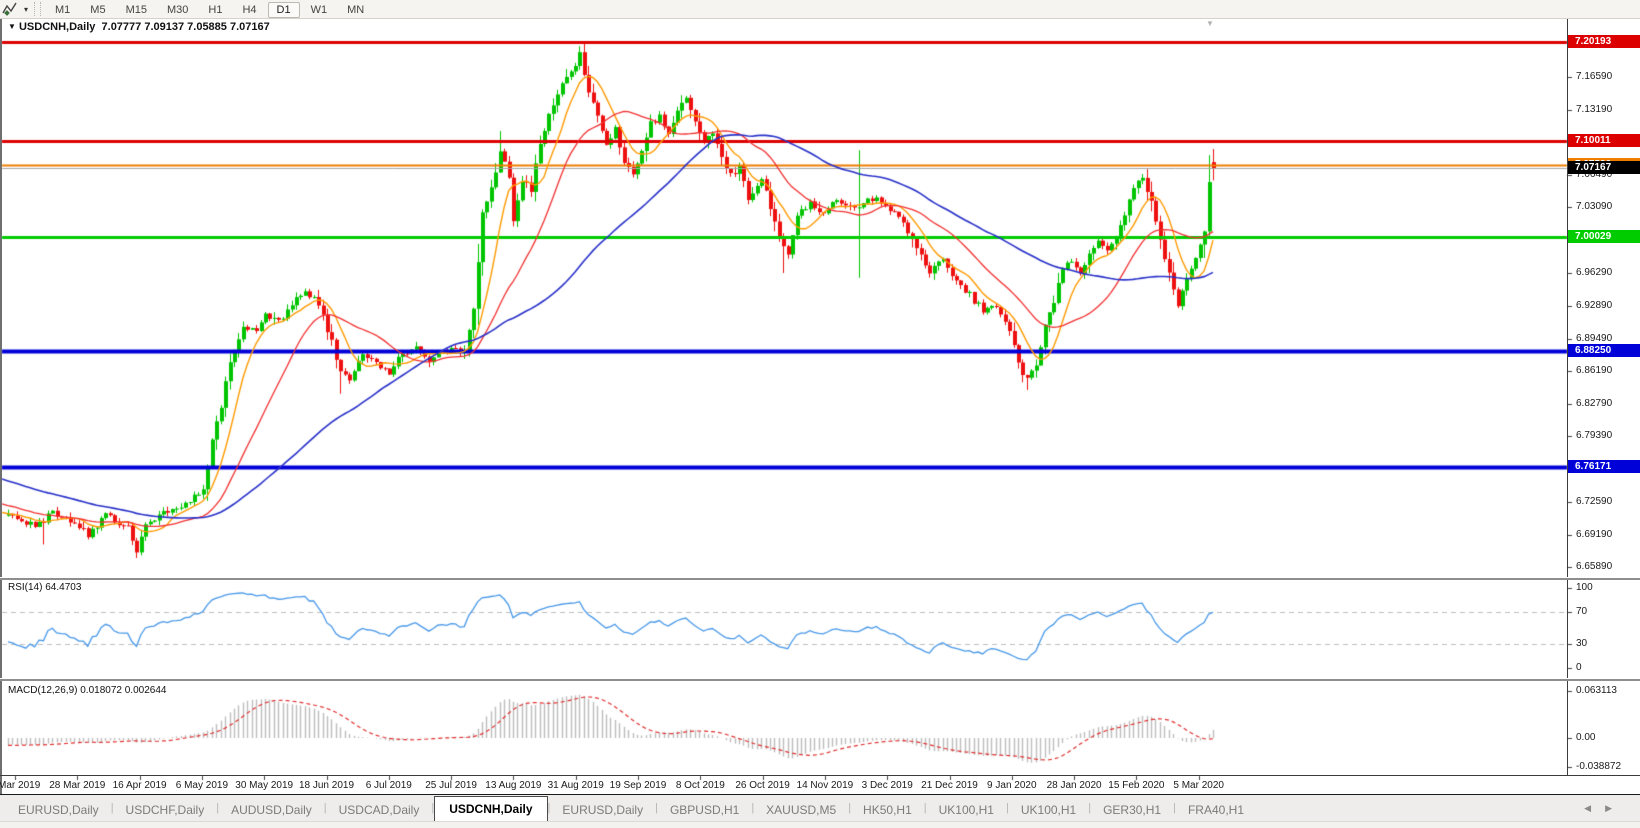 This screenshot has height=828, width=1640. What do you see at coordinates (820, 824) in the screenshot?
I see `status-bar` at bounding box center [820, 824].